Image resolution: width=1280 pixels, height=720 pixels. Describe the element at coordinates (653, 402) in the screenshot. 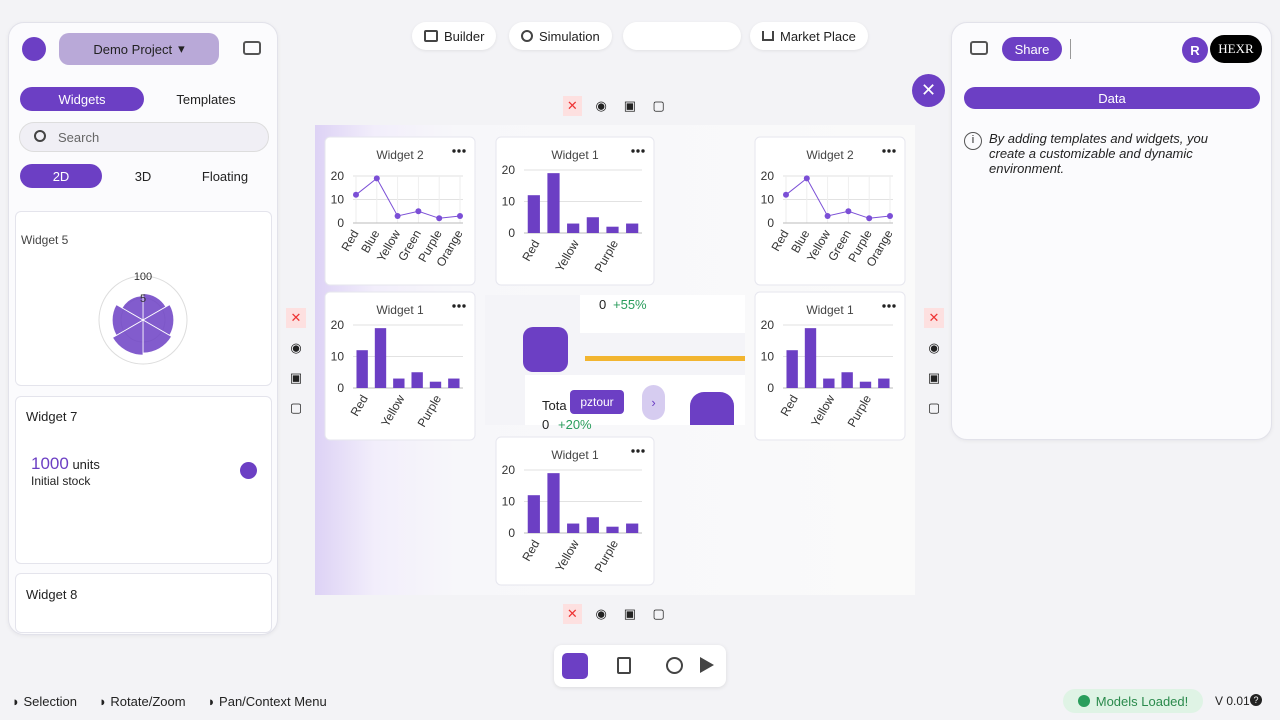

I see `next-button: ›` at that location.